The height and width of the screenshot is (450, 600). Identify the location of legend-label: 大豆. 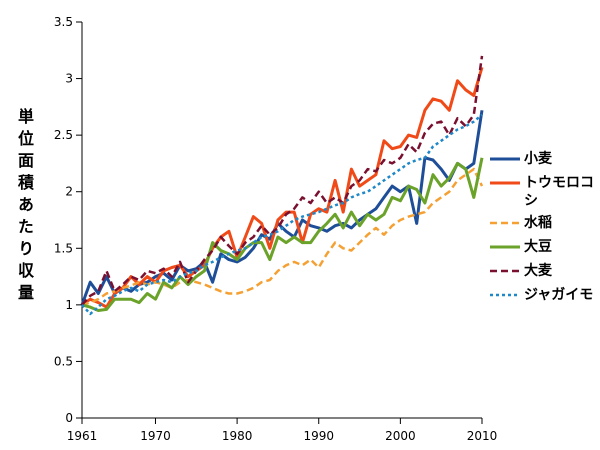
(538, 247).